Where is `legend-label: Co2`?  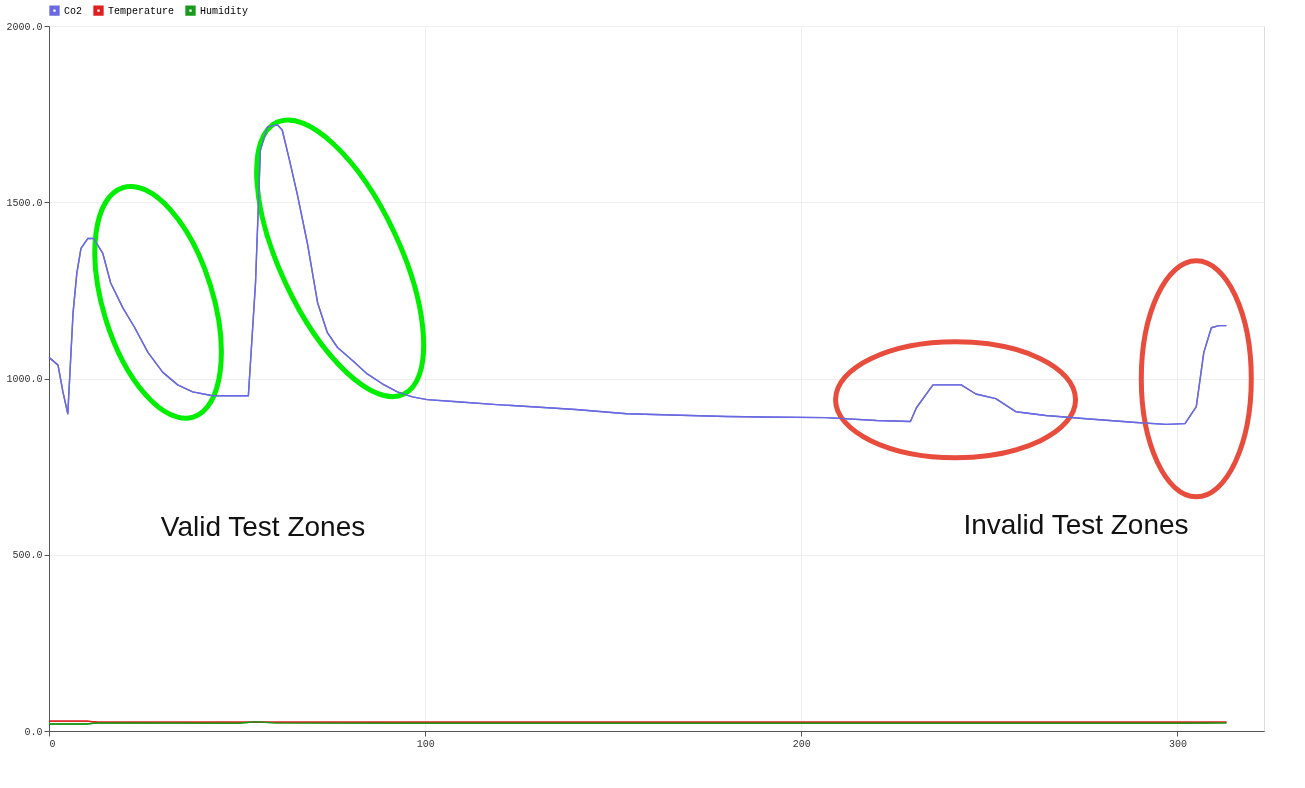 legend-label: Co2 is located at coordinates (73, 11).